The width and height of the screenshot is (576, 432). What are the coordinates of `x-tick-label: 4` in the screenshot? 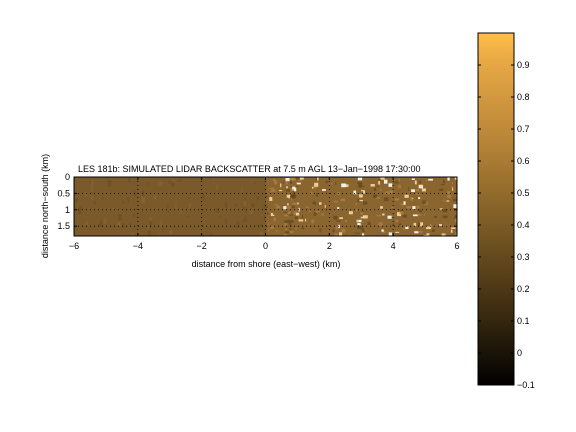 It's located at (393, 246).